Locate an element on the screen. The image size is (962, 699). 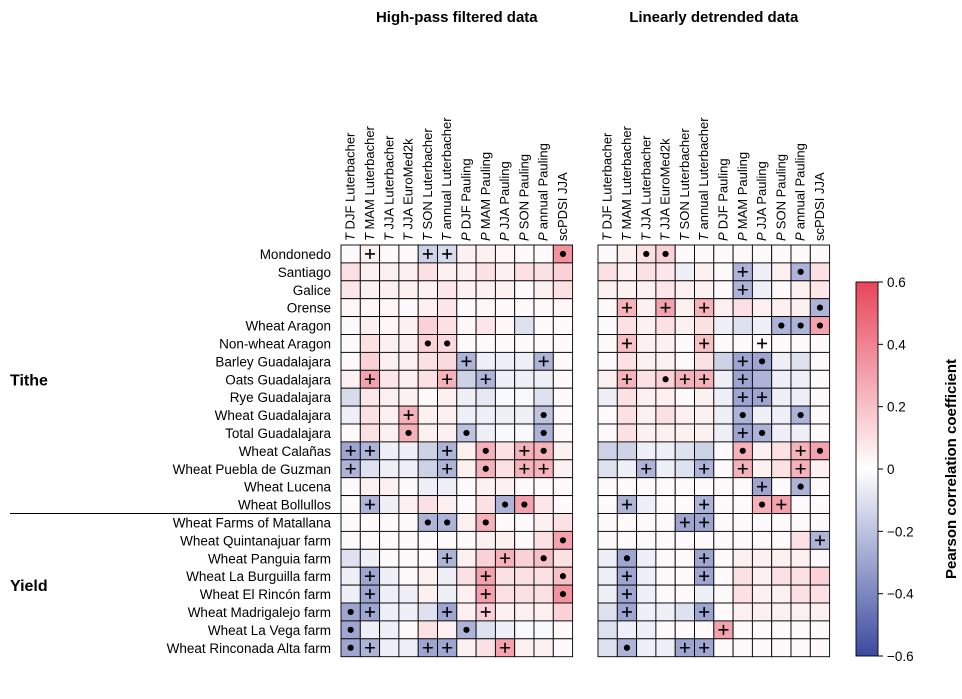
row-label: Mondonedo is located at coordinates (295, 254).